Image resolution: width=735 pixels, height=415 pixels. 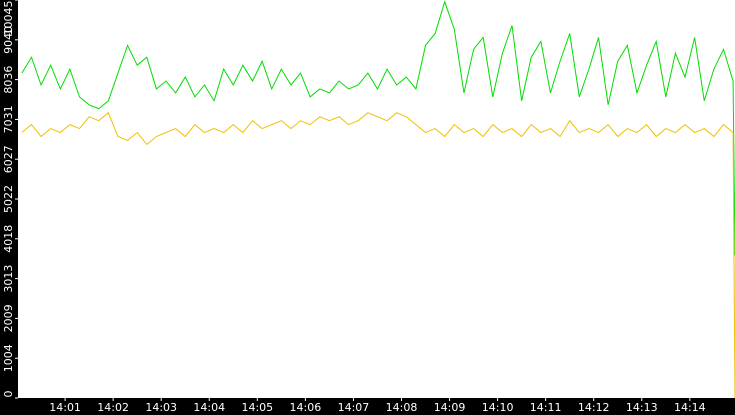 I want to click on y-tick-label: 6027, so click(x=8, y=159).